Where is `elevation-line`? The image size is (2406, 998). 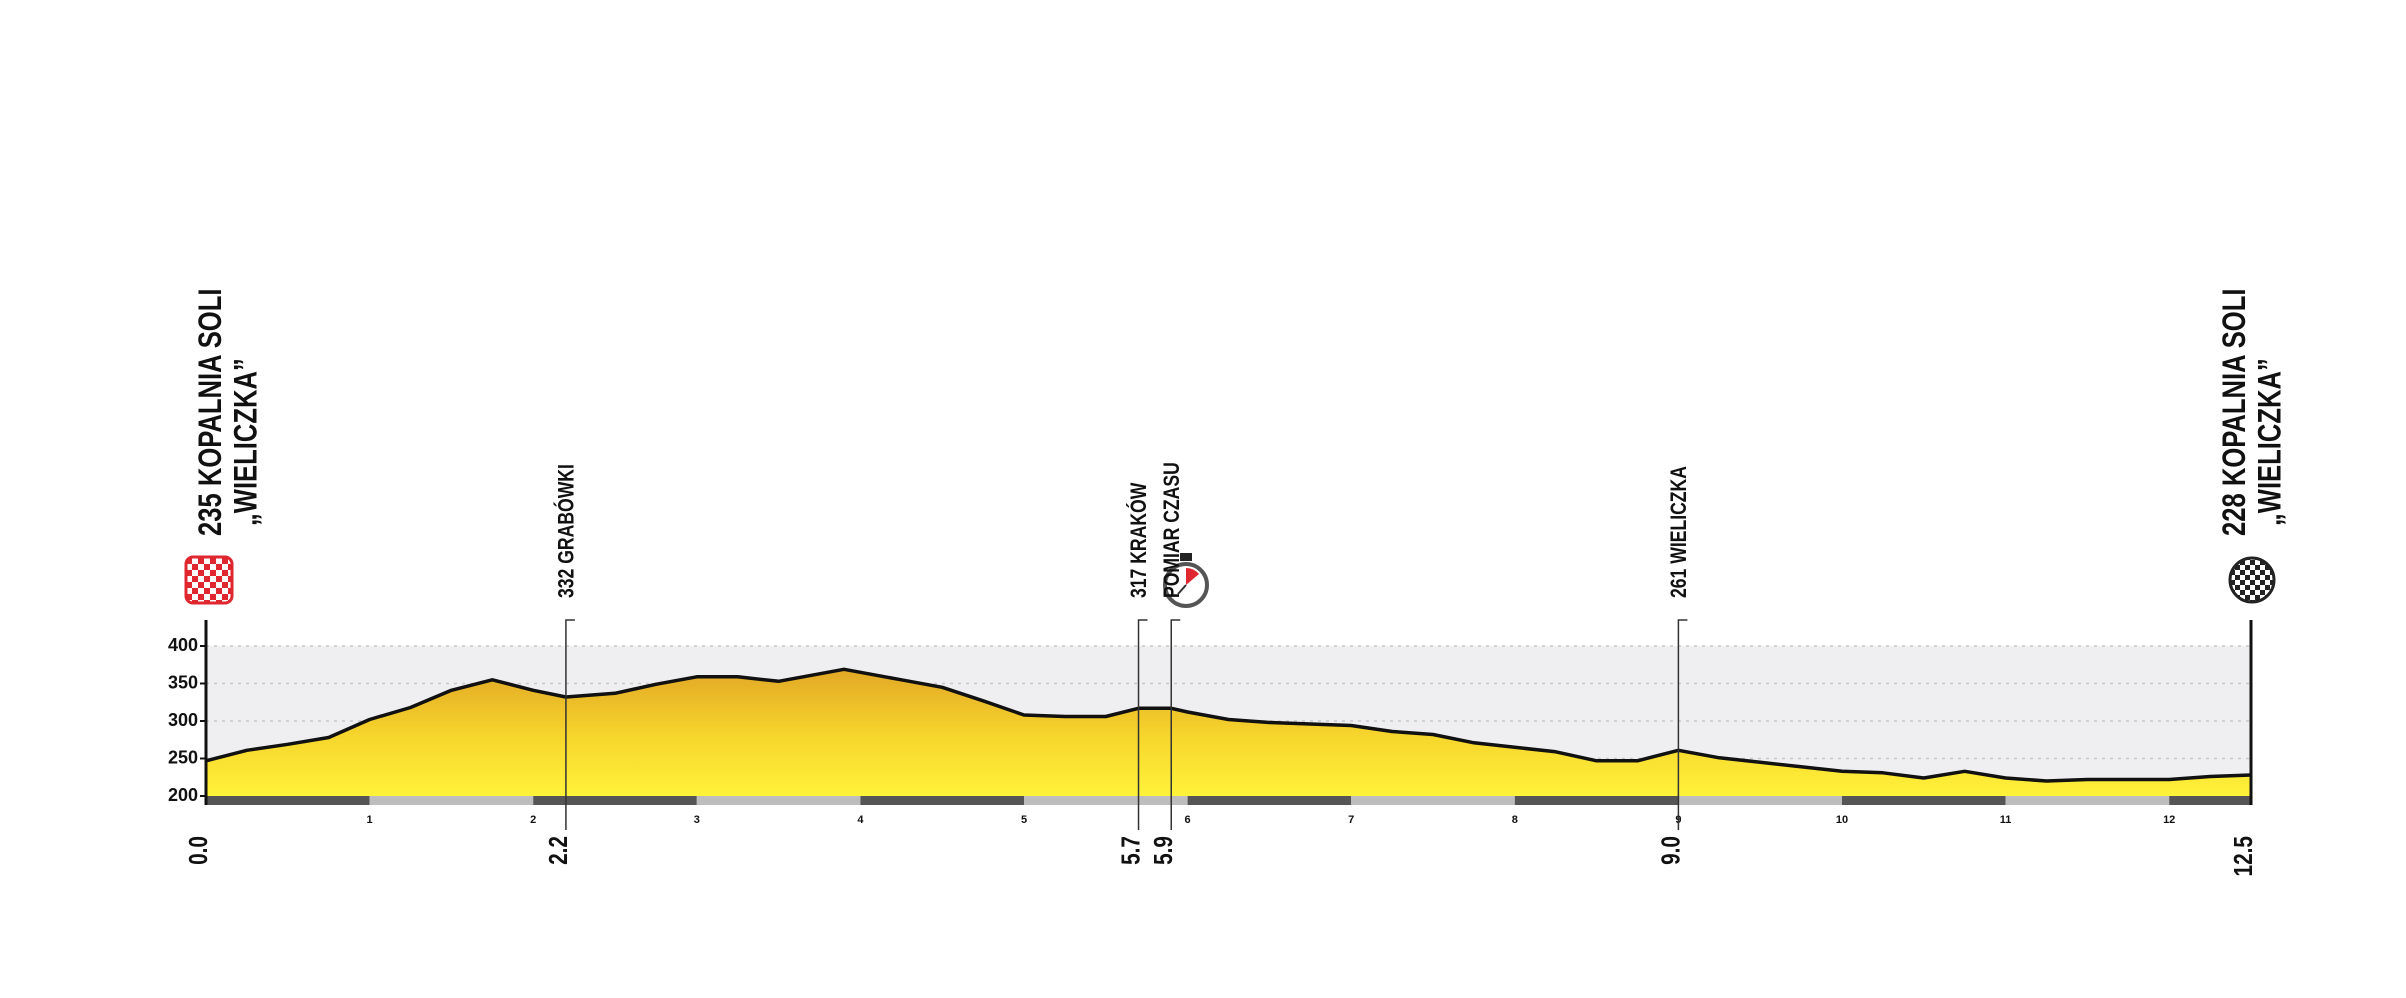
elevation-line is located at coordinates (1228, 725).